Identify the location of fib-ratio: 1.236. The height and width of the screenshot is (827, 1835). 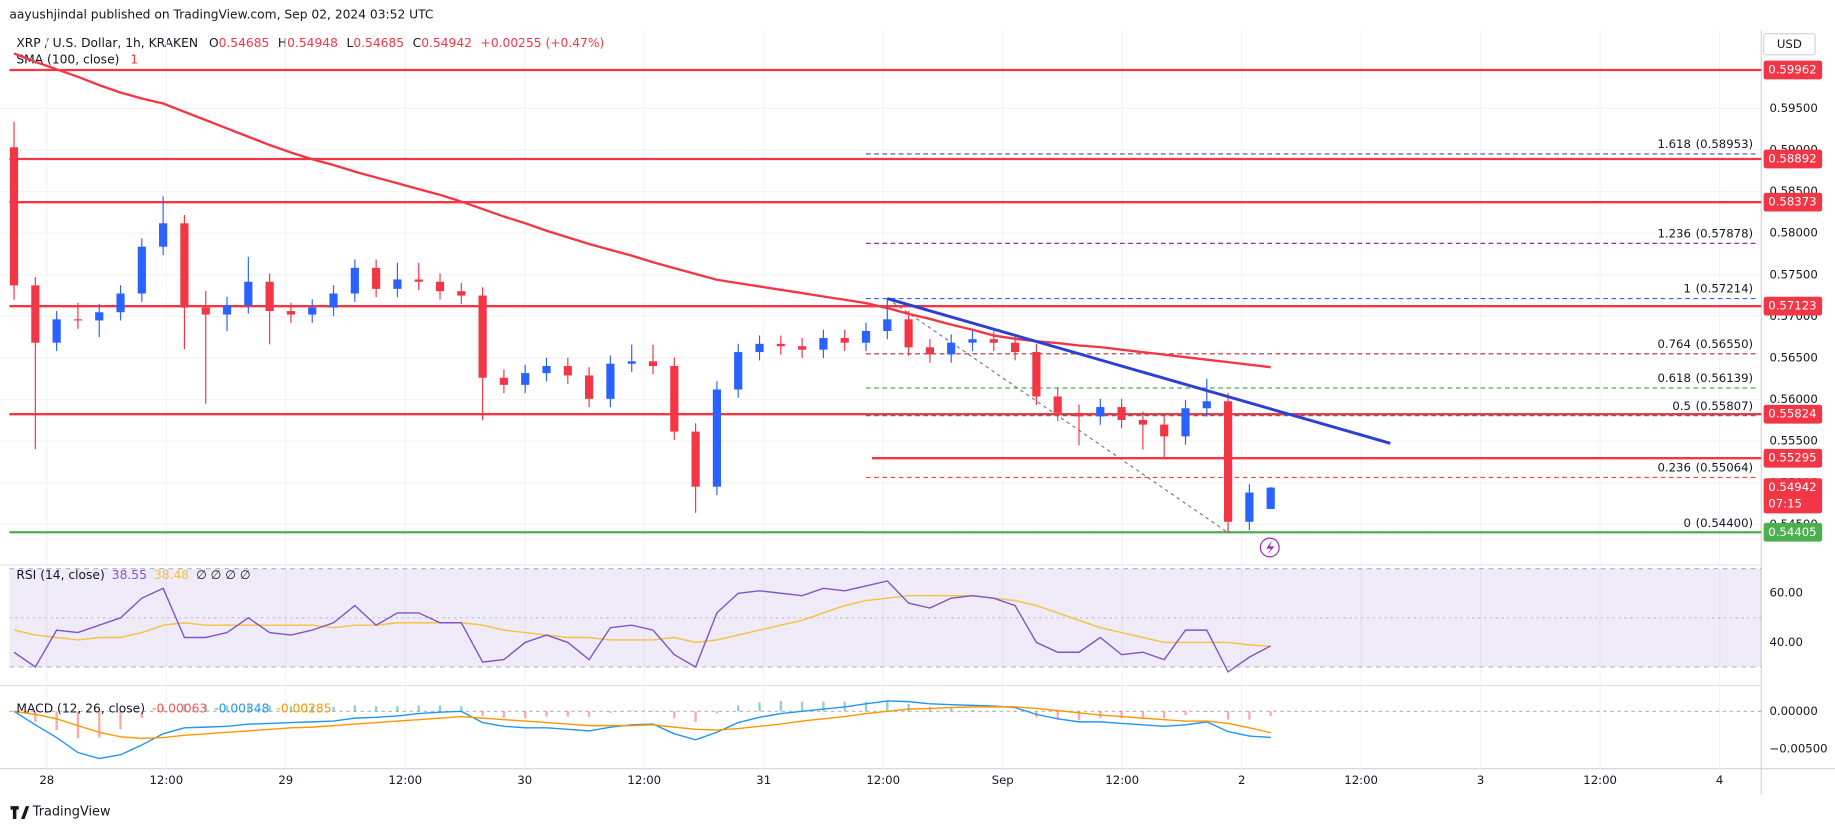
(1673, 233).